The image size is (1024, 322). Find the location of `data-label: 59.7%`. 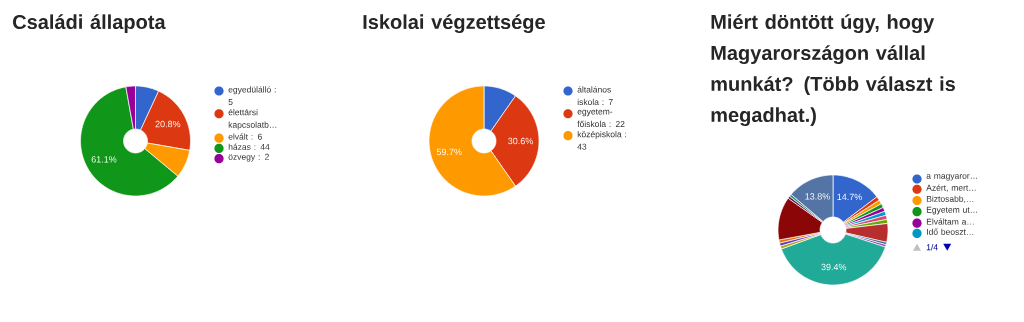

data-label: 59.7% is located at coordinates (449, 152).